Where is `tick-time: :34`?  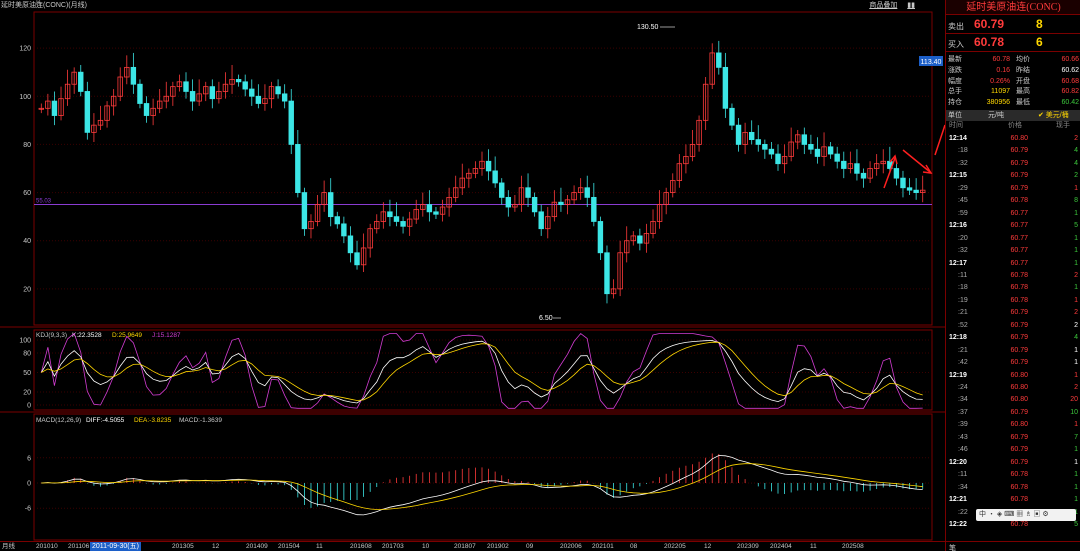
tick-time: :34 is located at coordinates (963, 487).